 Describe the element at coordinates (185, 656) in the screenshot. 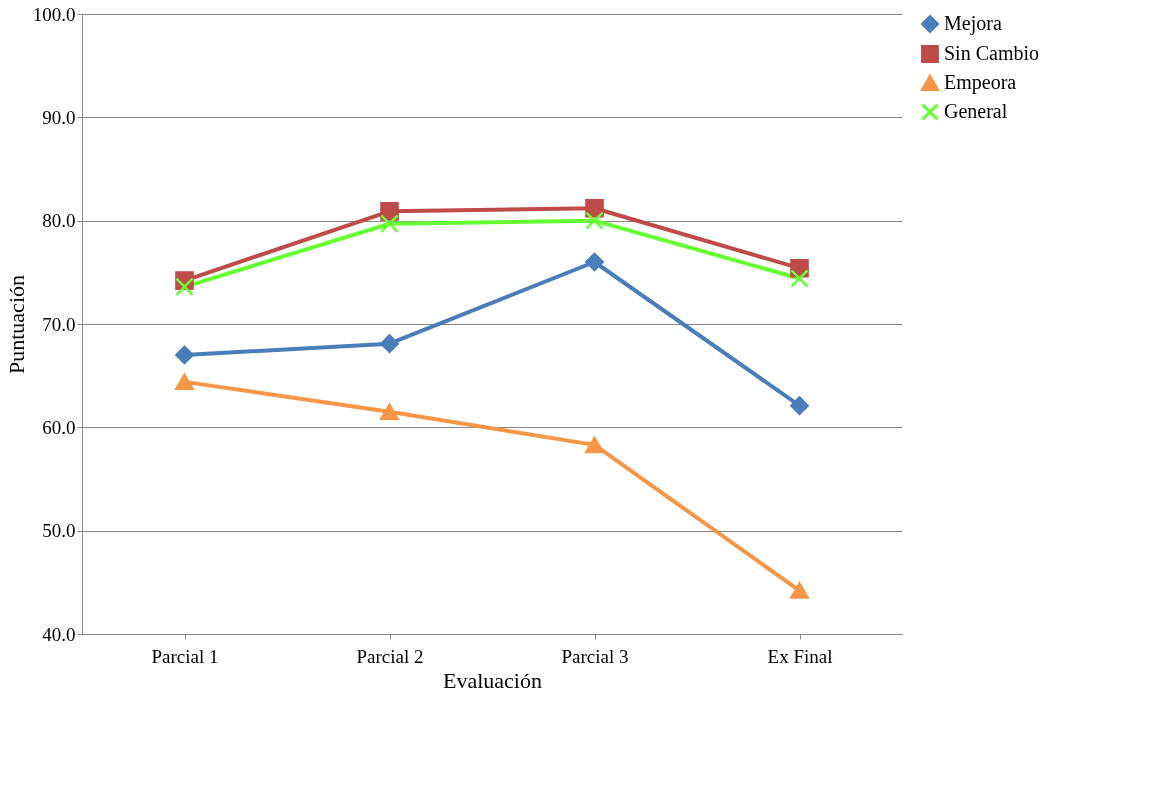

I see `x-tick-label: Parcial 1` at that location.